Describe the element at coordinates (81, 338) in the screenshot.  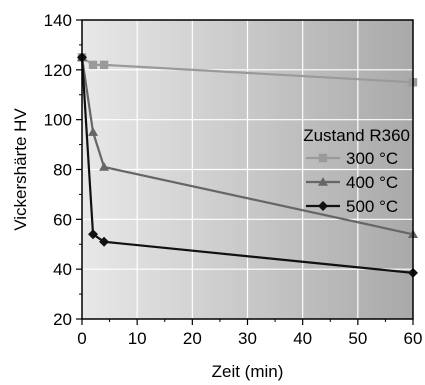
I see `x-tick-label-0: 0` at that location.